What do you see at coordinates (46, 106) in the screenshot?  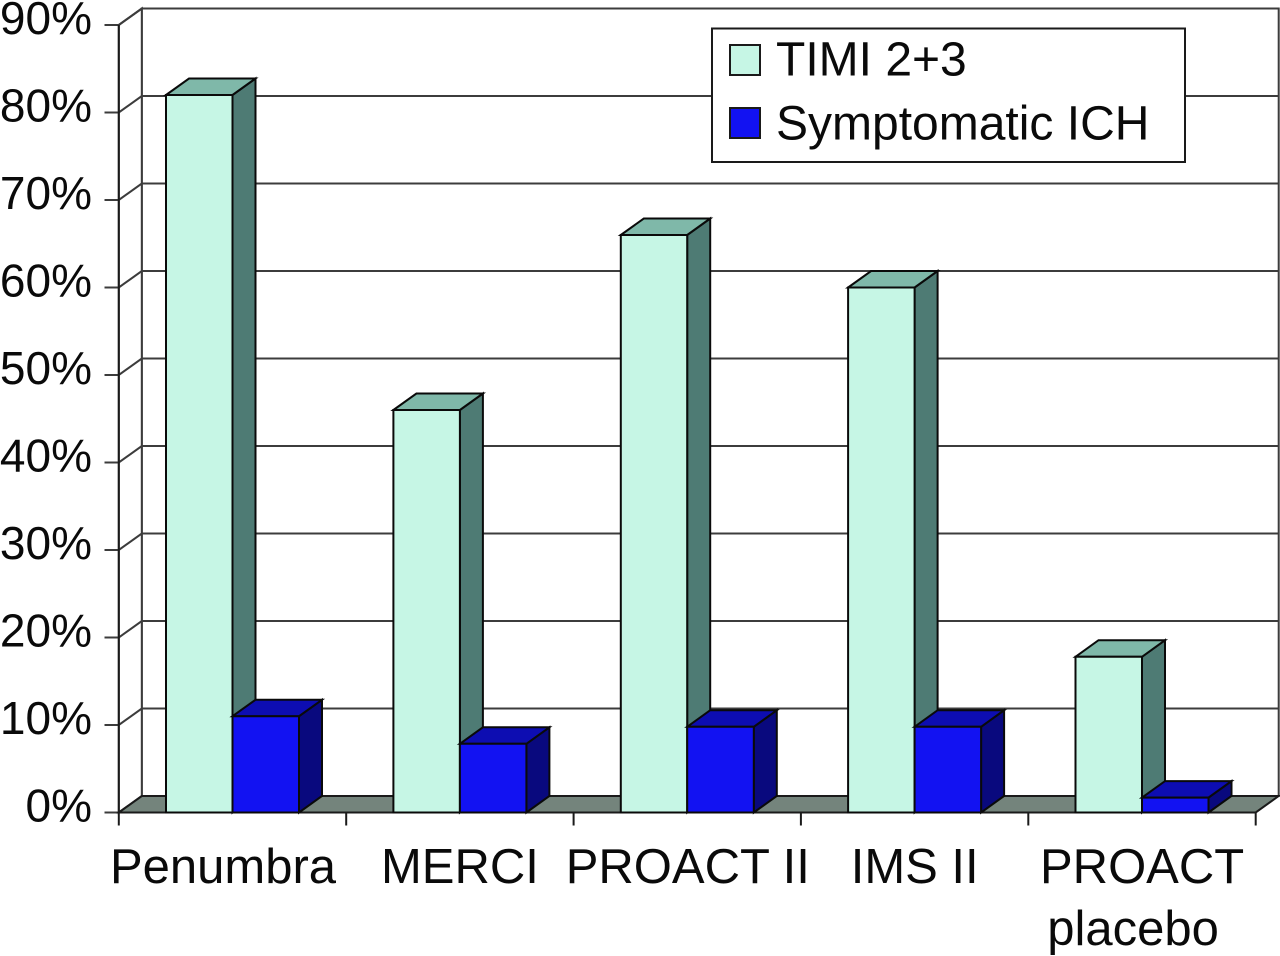 I see `svg-text: 80%` at bounding box center [46, 106].